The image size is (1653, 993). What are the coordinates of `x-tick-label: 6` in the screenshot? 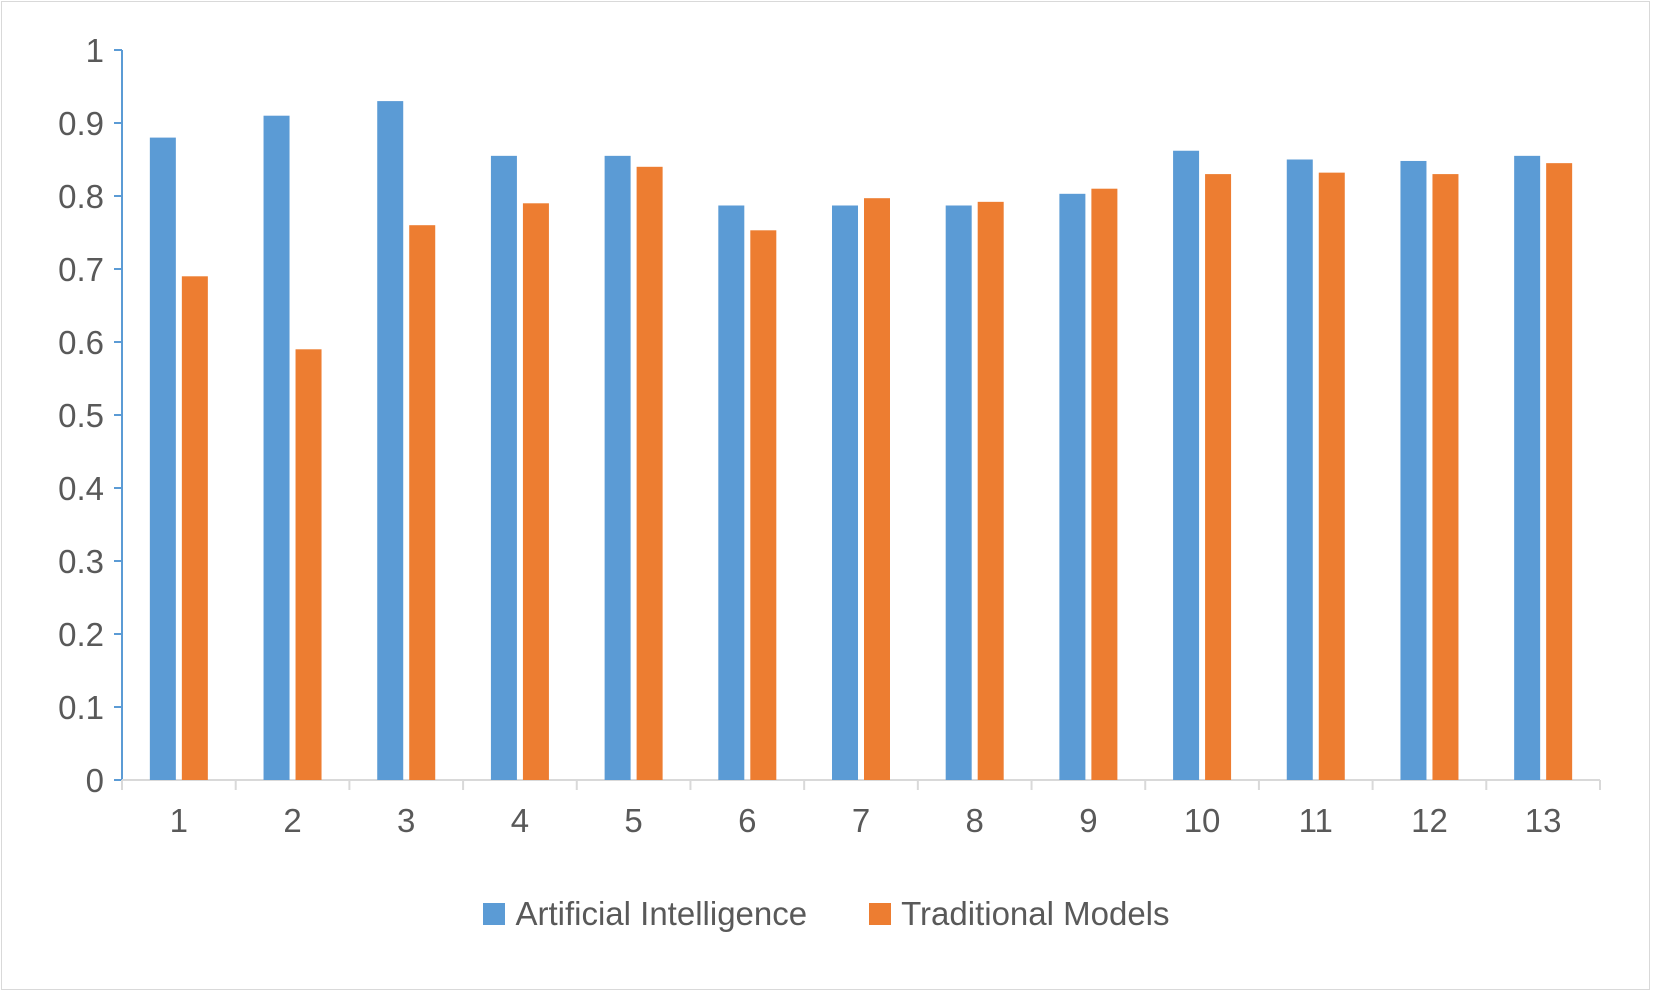 It's located at (747, 820).